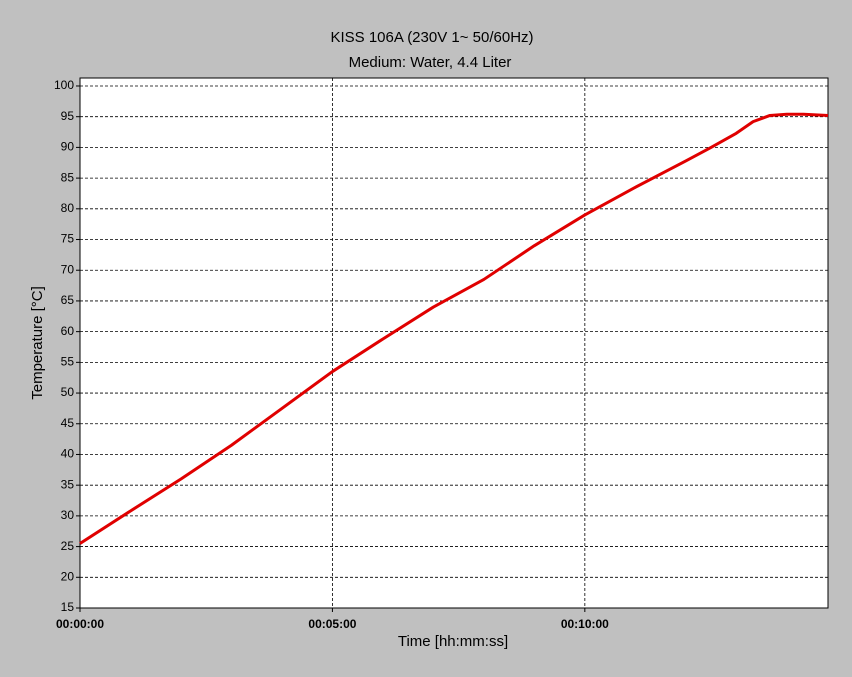 The image size is (852, 677). I want to click on y-tick-label: 30, so click(68, 515).